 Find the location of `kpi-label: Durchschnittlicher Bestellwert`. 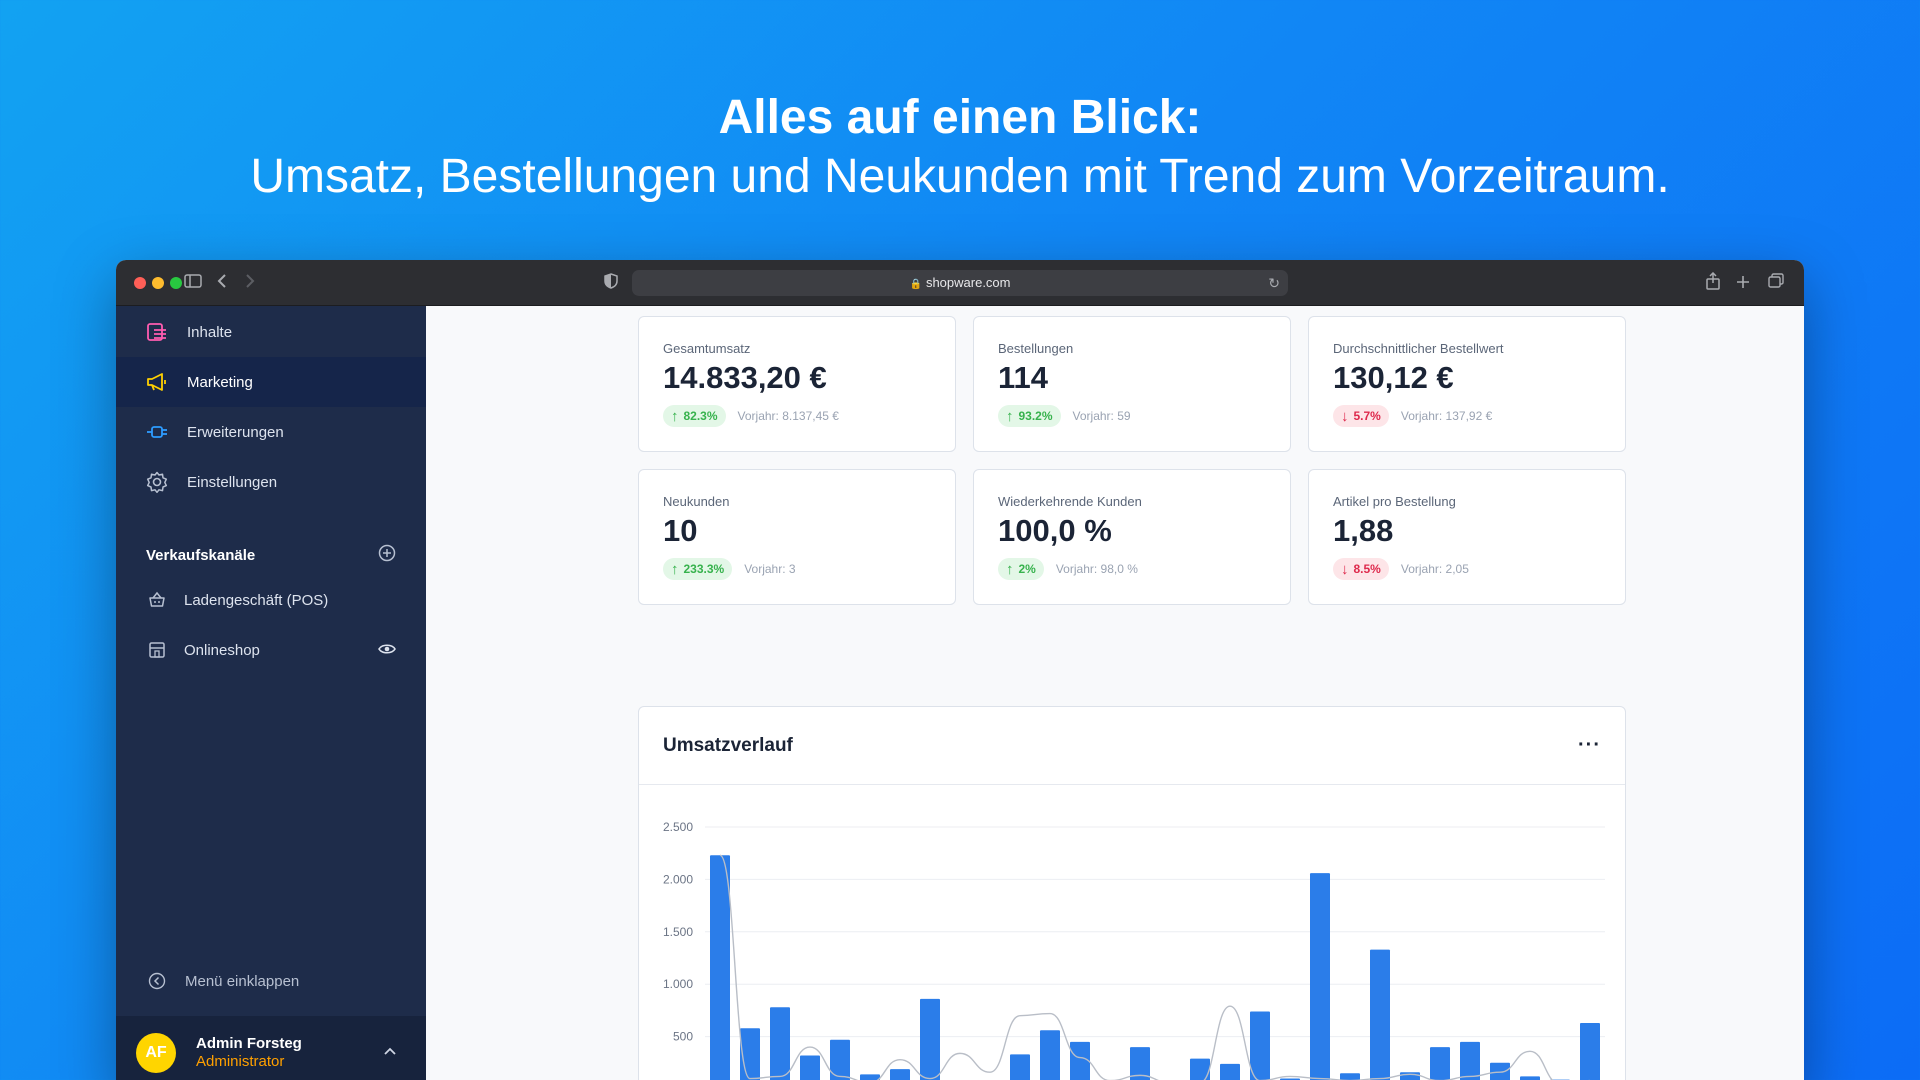

kpi-label: Durchschnittlicher Bestellwert is located at coordinates (1418, 348).